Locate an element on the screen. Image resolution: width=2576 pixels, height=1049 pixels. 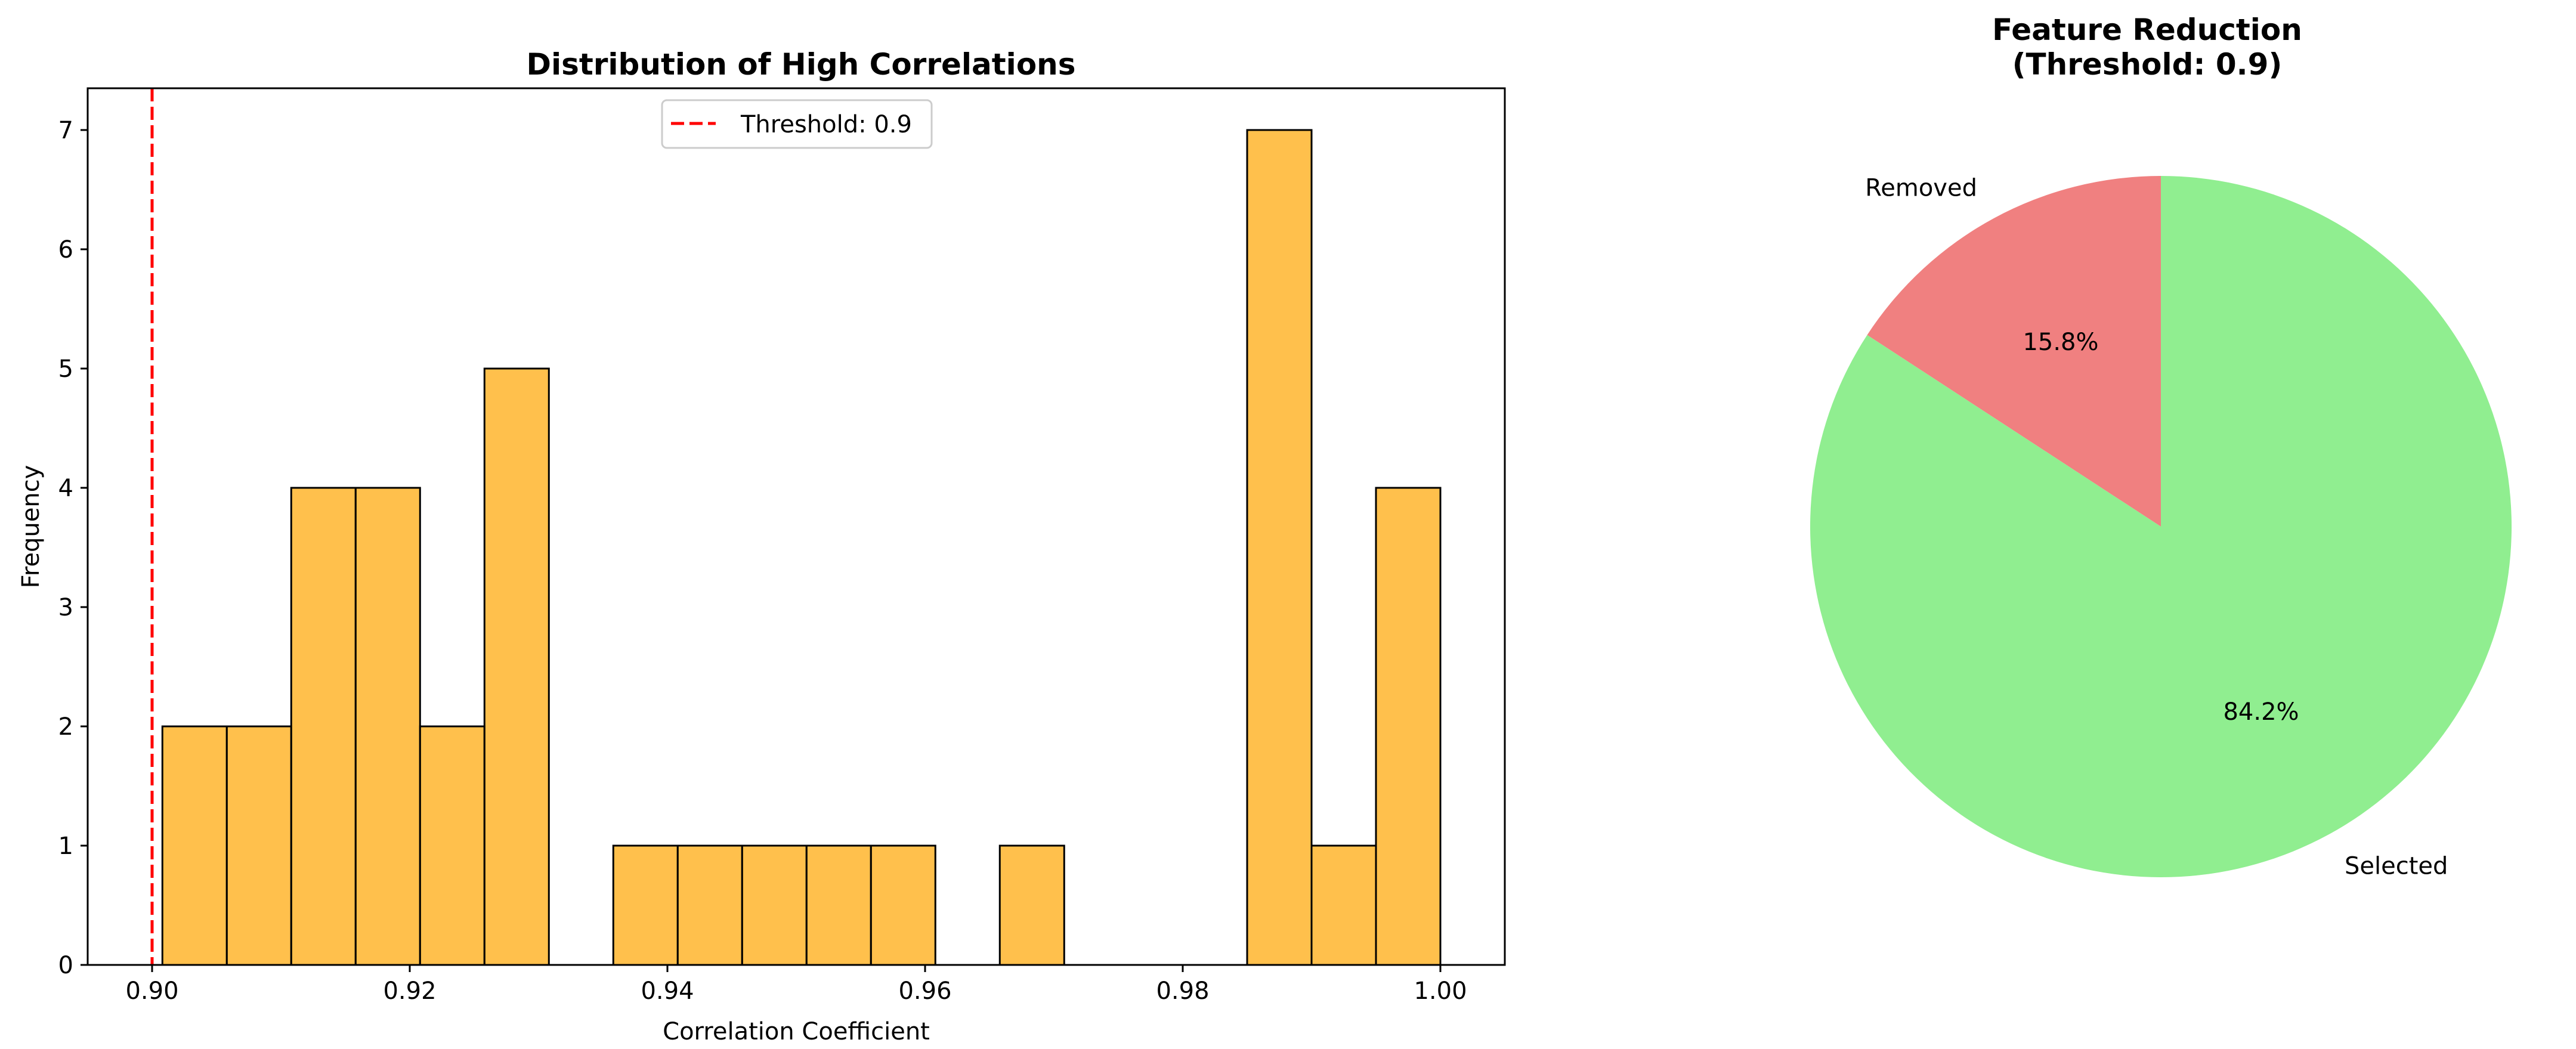
pie-slice-percent: 15.8% is located at coordinates (2060, 343).